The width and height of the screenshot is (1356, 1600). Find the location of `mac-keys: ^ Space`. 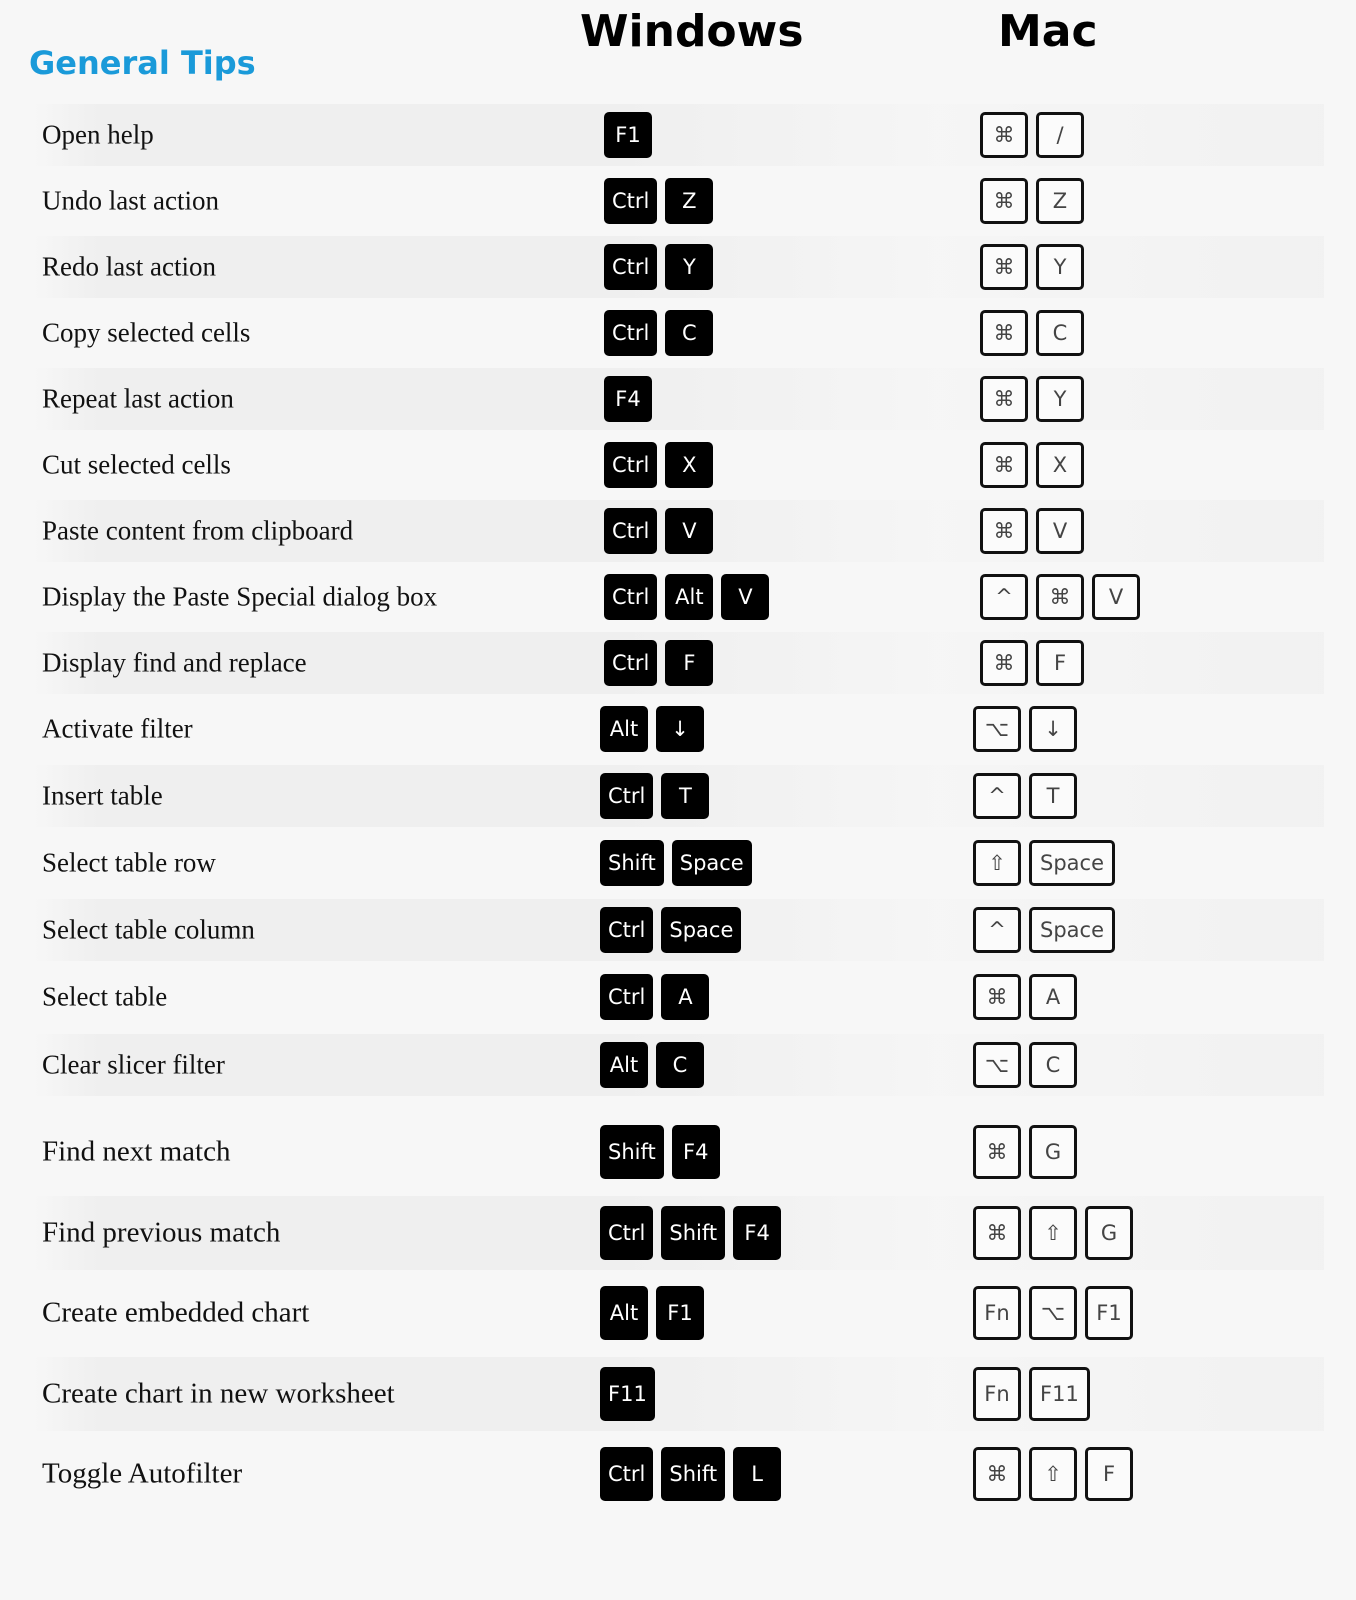

mac-keys: ^ Space is located at coordinates (1044, 930).